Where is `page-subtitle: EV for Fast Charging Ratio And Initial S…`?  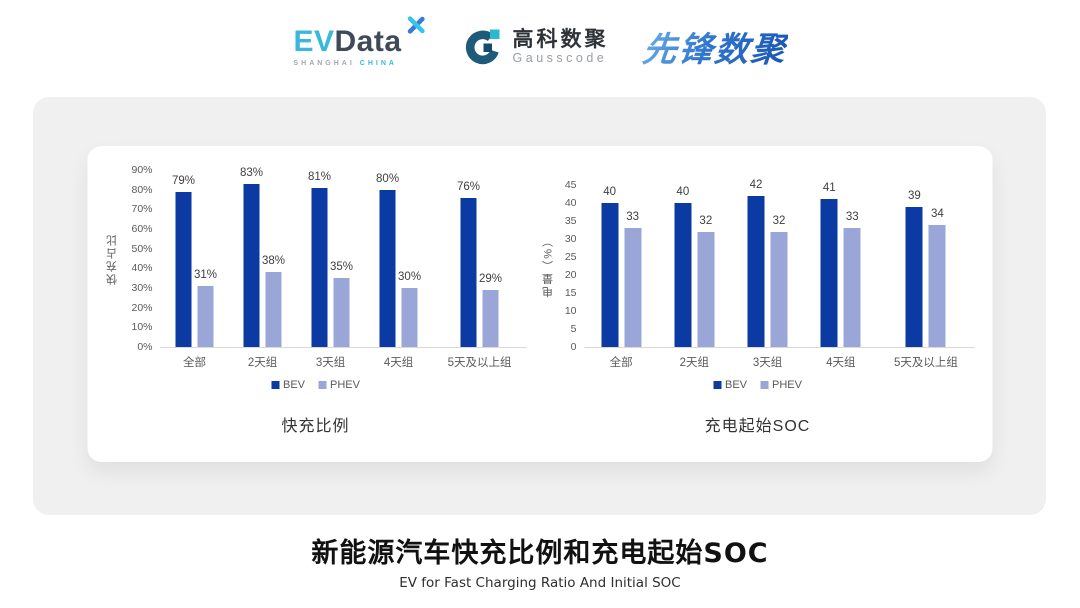
page-subtitle: EV for Fast Charging Ratio And Initial S… is located at coordinates (540, 583).